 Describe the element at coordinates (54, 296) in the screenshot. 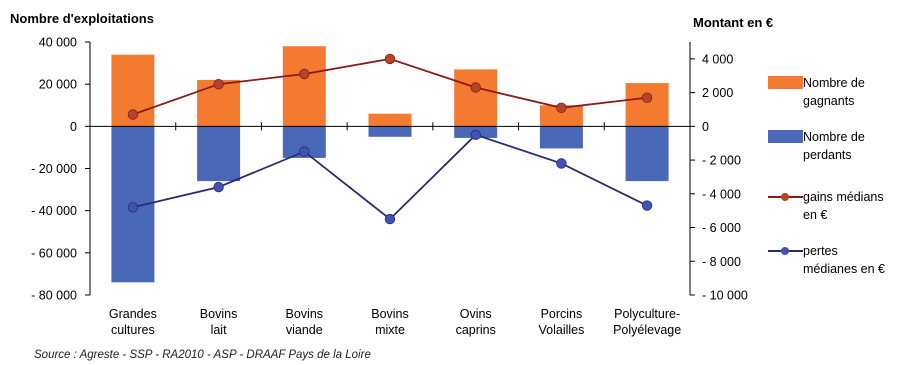

I see `left-tick-label: - 80 000` at that location.